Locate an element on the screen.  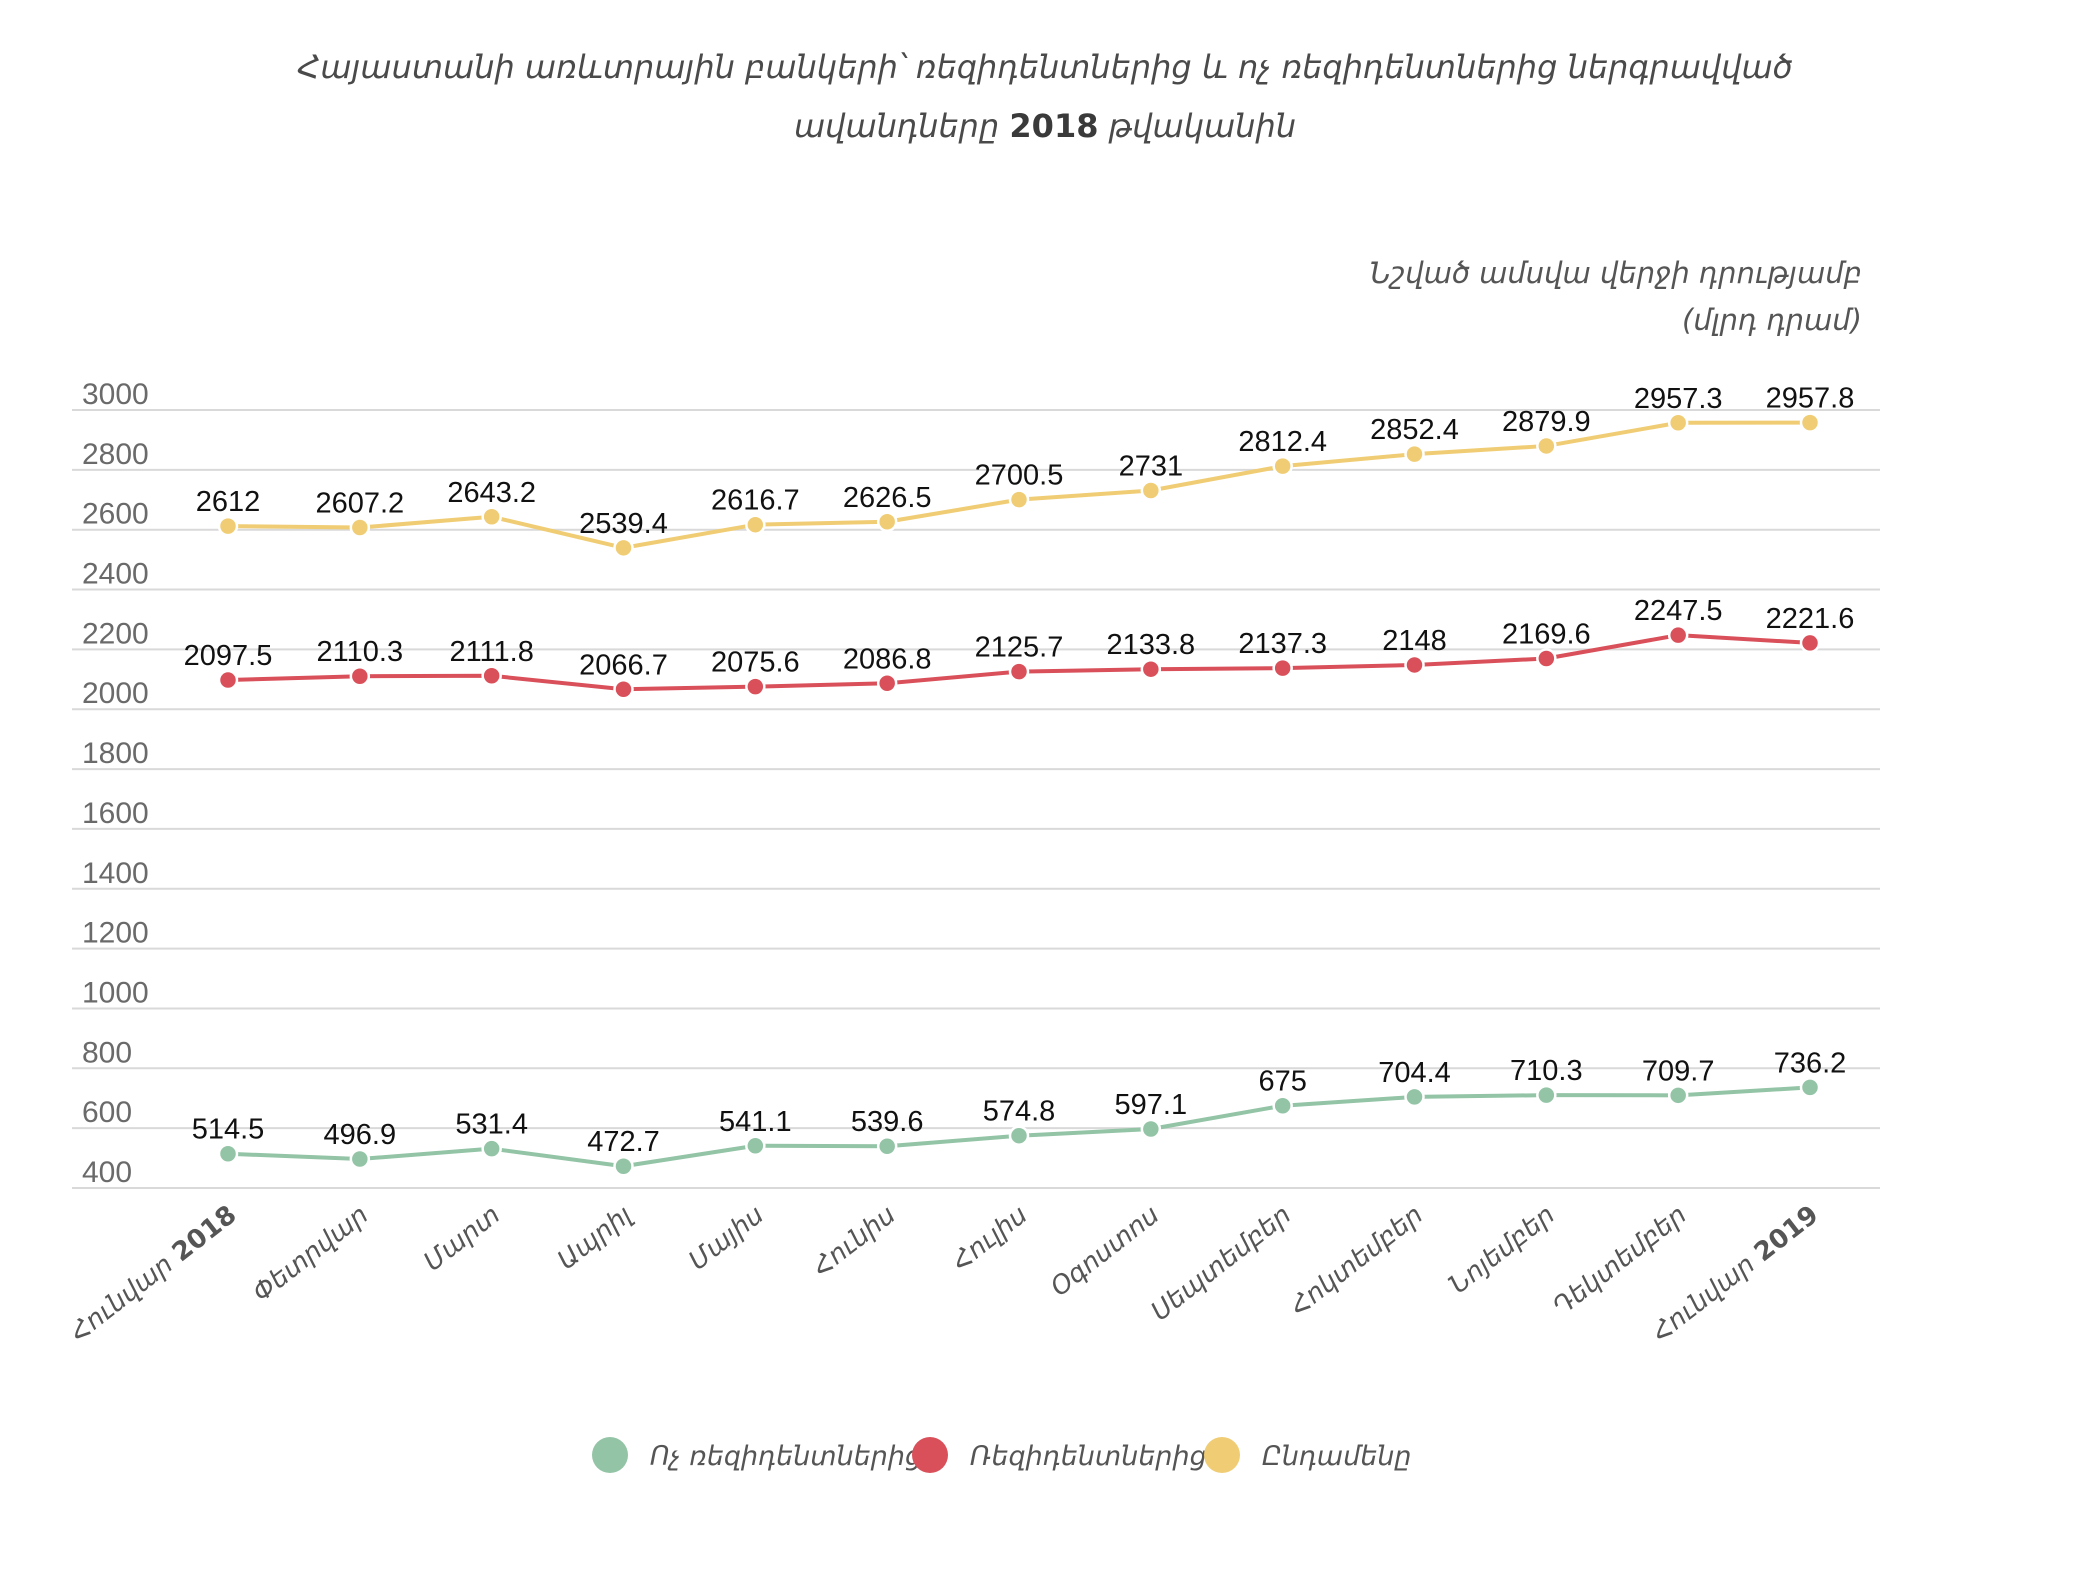
legend-item: Ոչ ռեզիդենտներից is located at coordinates (757, 1455).